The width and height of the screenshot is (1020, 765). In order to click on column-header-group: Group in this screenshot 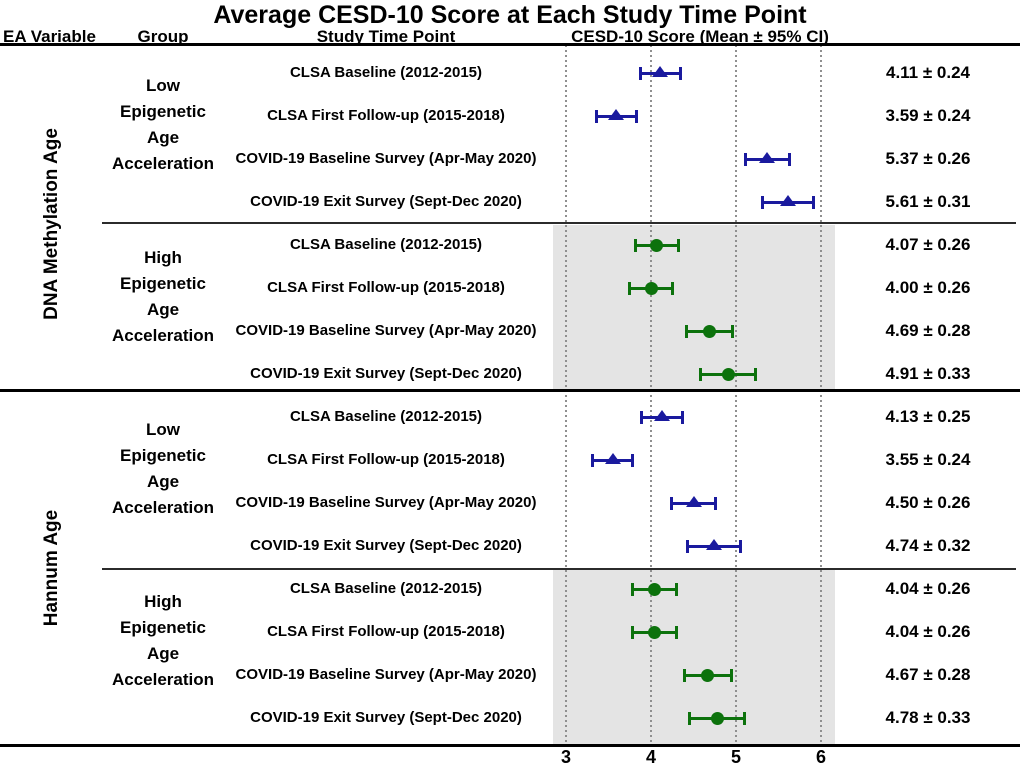, I will do `click(163, 36)`.